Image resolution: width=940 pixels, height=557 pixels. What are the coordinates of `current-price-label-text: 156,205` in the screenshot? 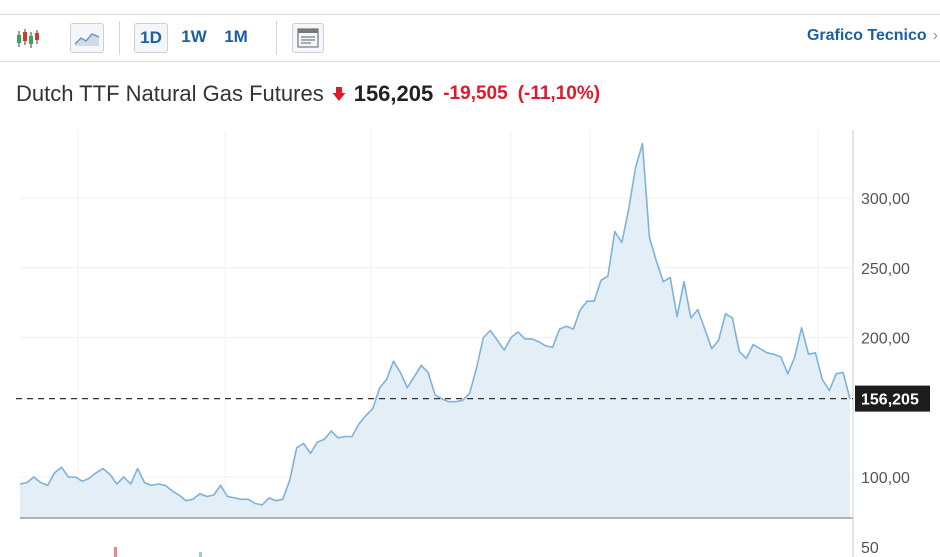 It's located at (890, 400).